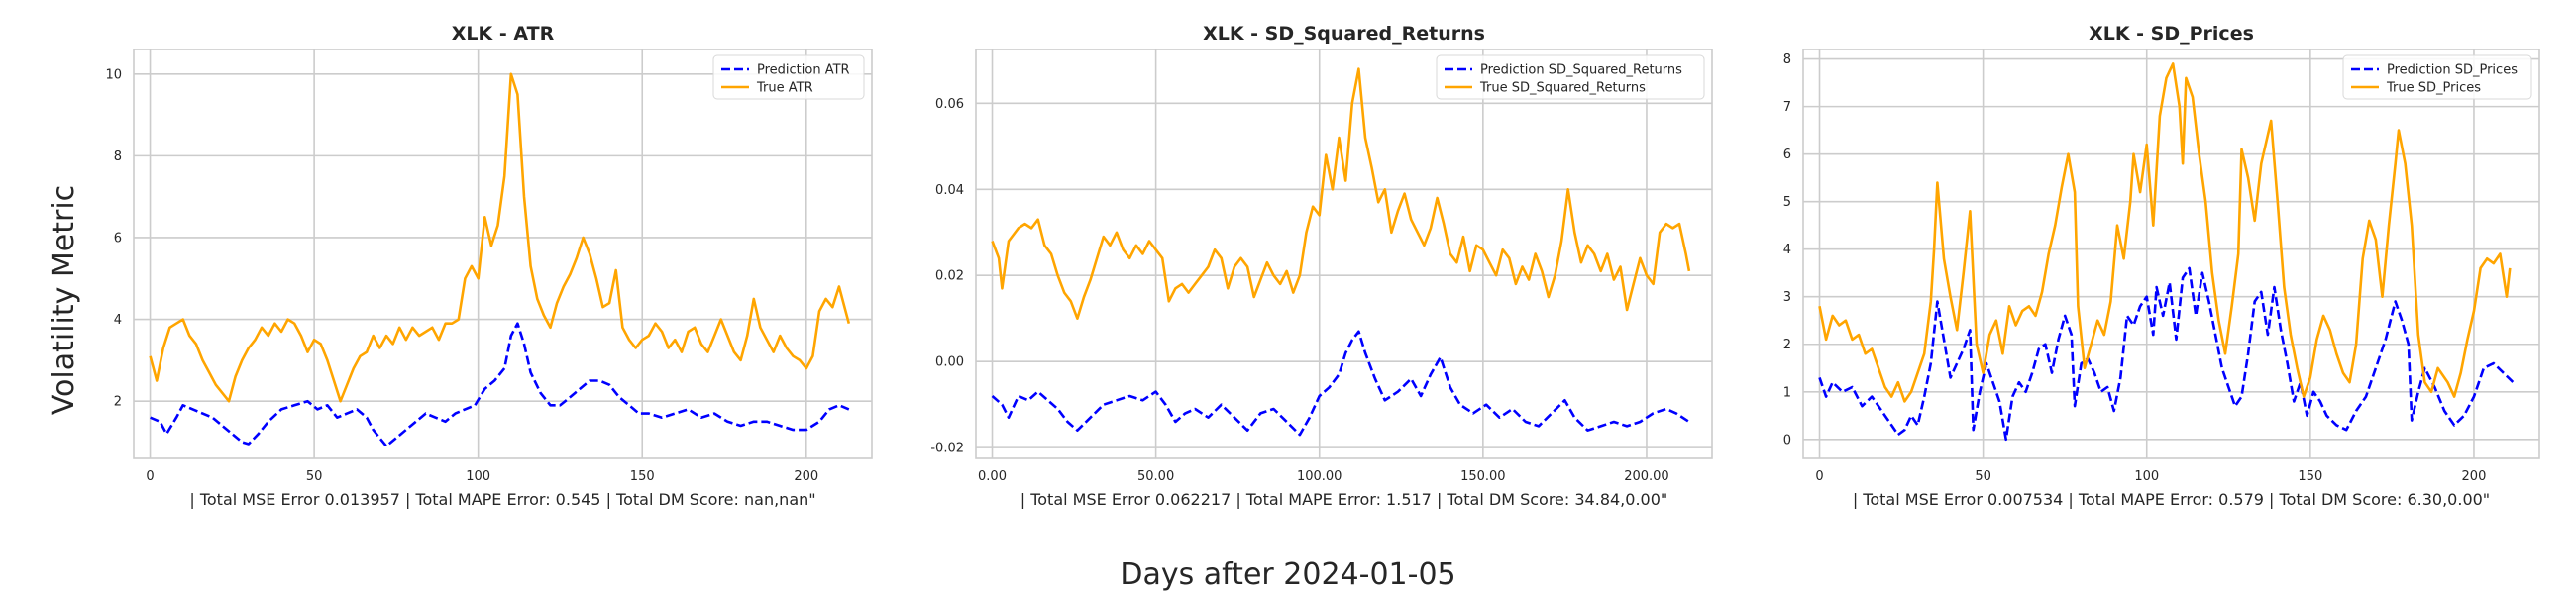  Describe the element at coordinates (949, 362) in the screenshot. I see `chart-1-ytick-label-1: 0.00` at that location.